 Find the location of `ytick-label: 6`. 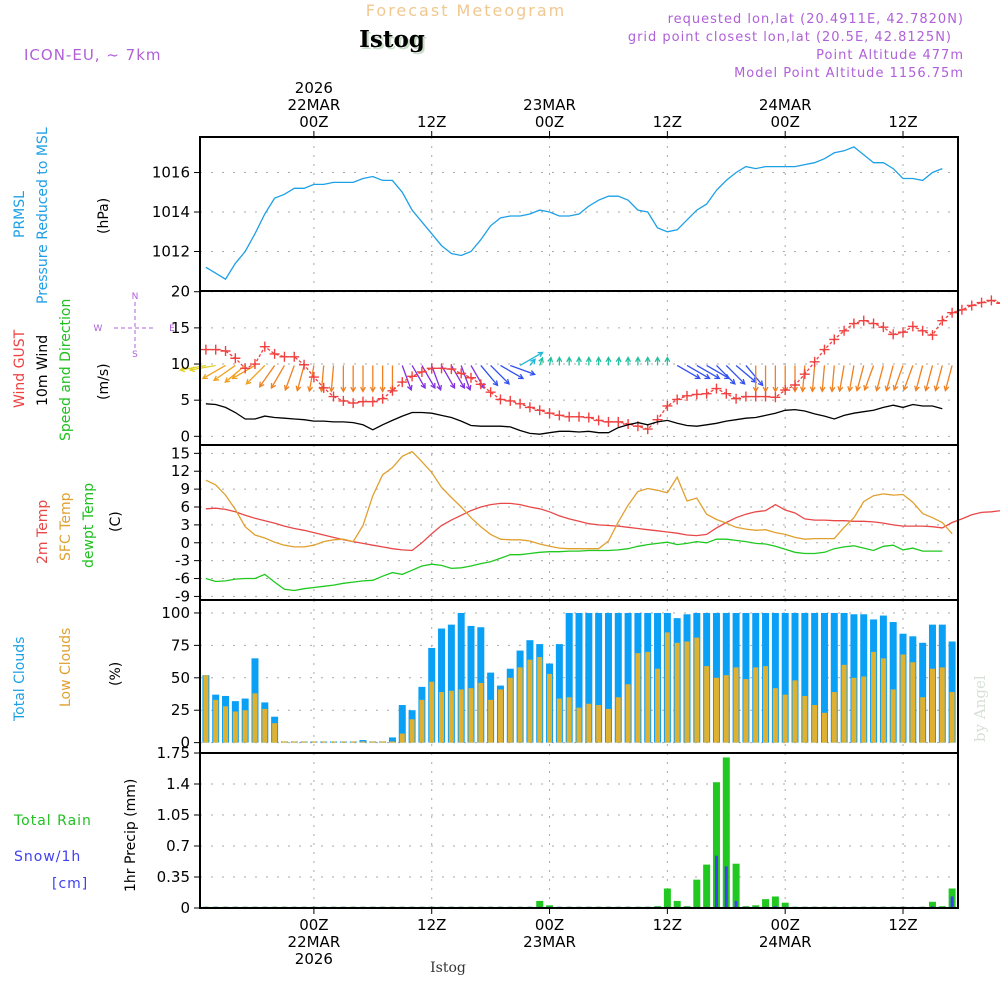

ytick-label: 6 is located at coordinates (185, 507).